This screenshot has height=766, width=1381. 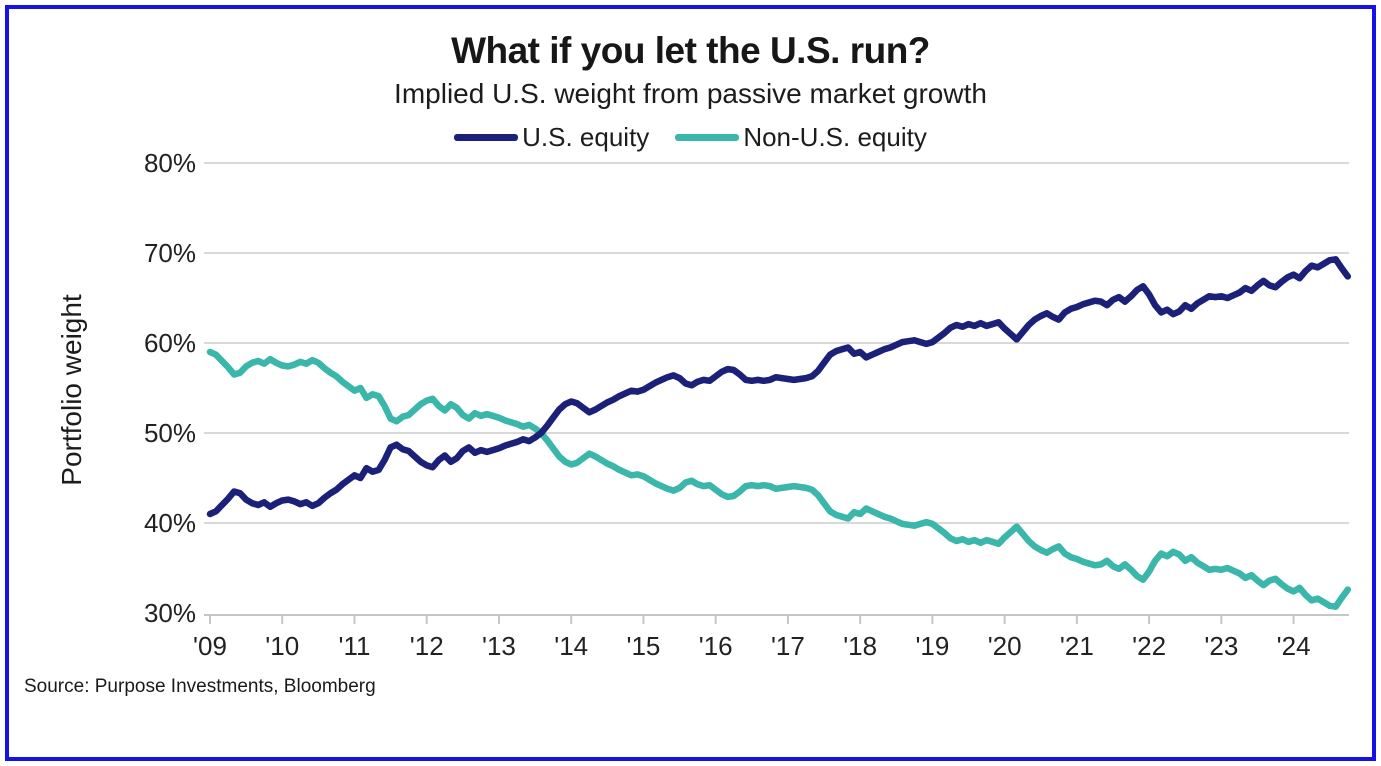 I want to click on legend-label-non-us-equity: Non-U.S. equity, so click(x=835, y=137).